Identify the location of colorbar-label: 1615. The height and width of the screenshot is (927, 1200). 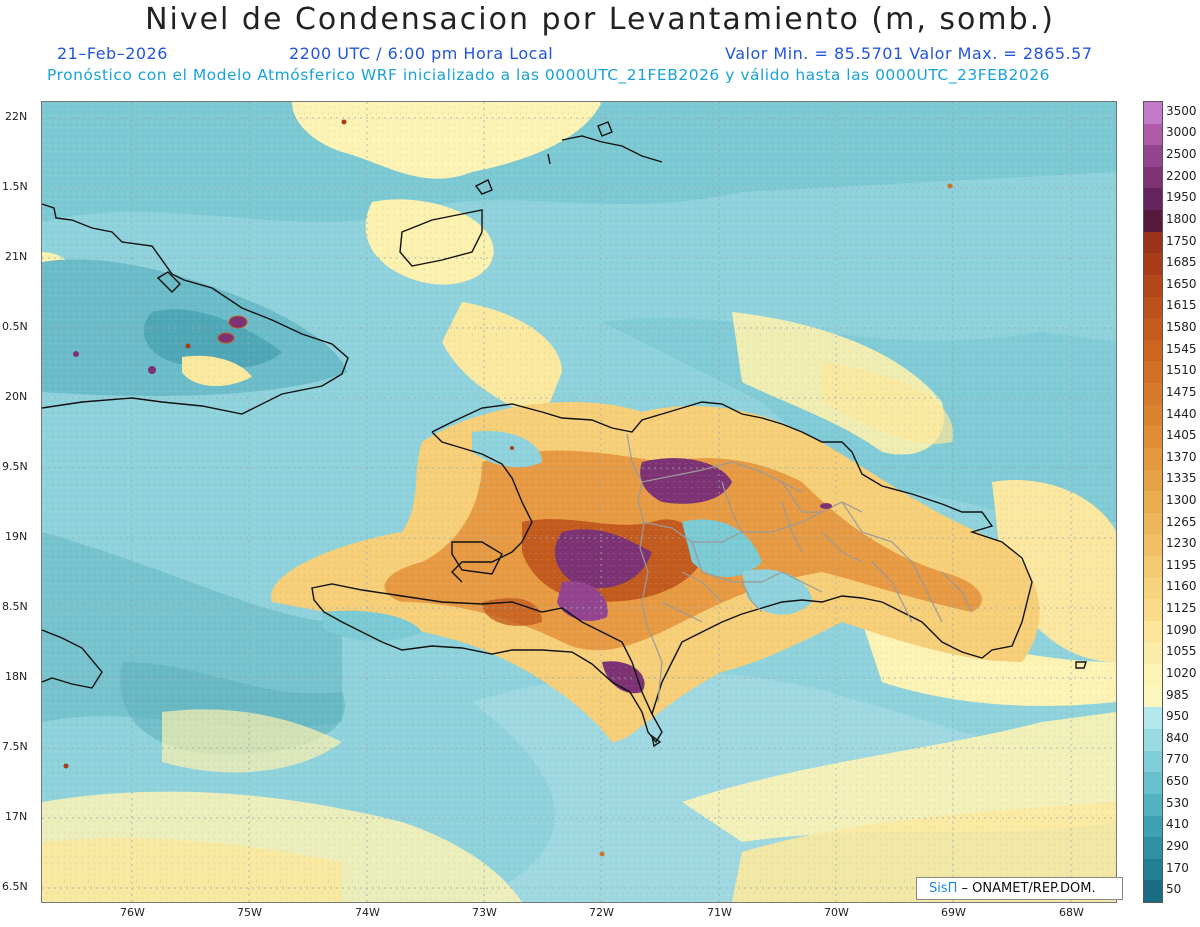
(1181, 305).